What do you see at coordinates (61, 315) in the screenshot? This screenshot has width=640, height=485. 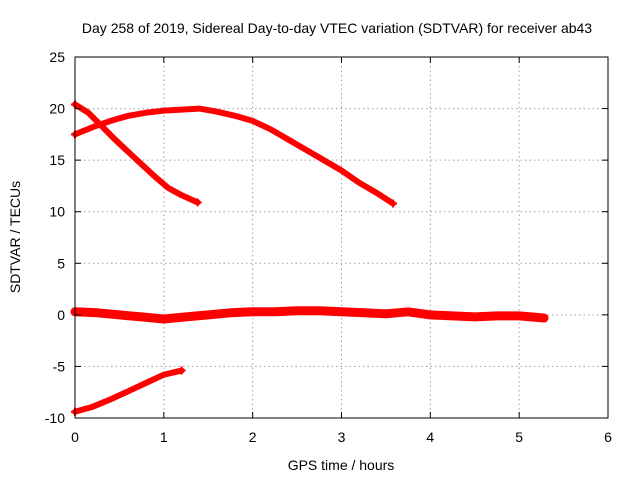 I see `y-tick-label: 0` at bounding box center [61, 315].